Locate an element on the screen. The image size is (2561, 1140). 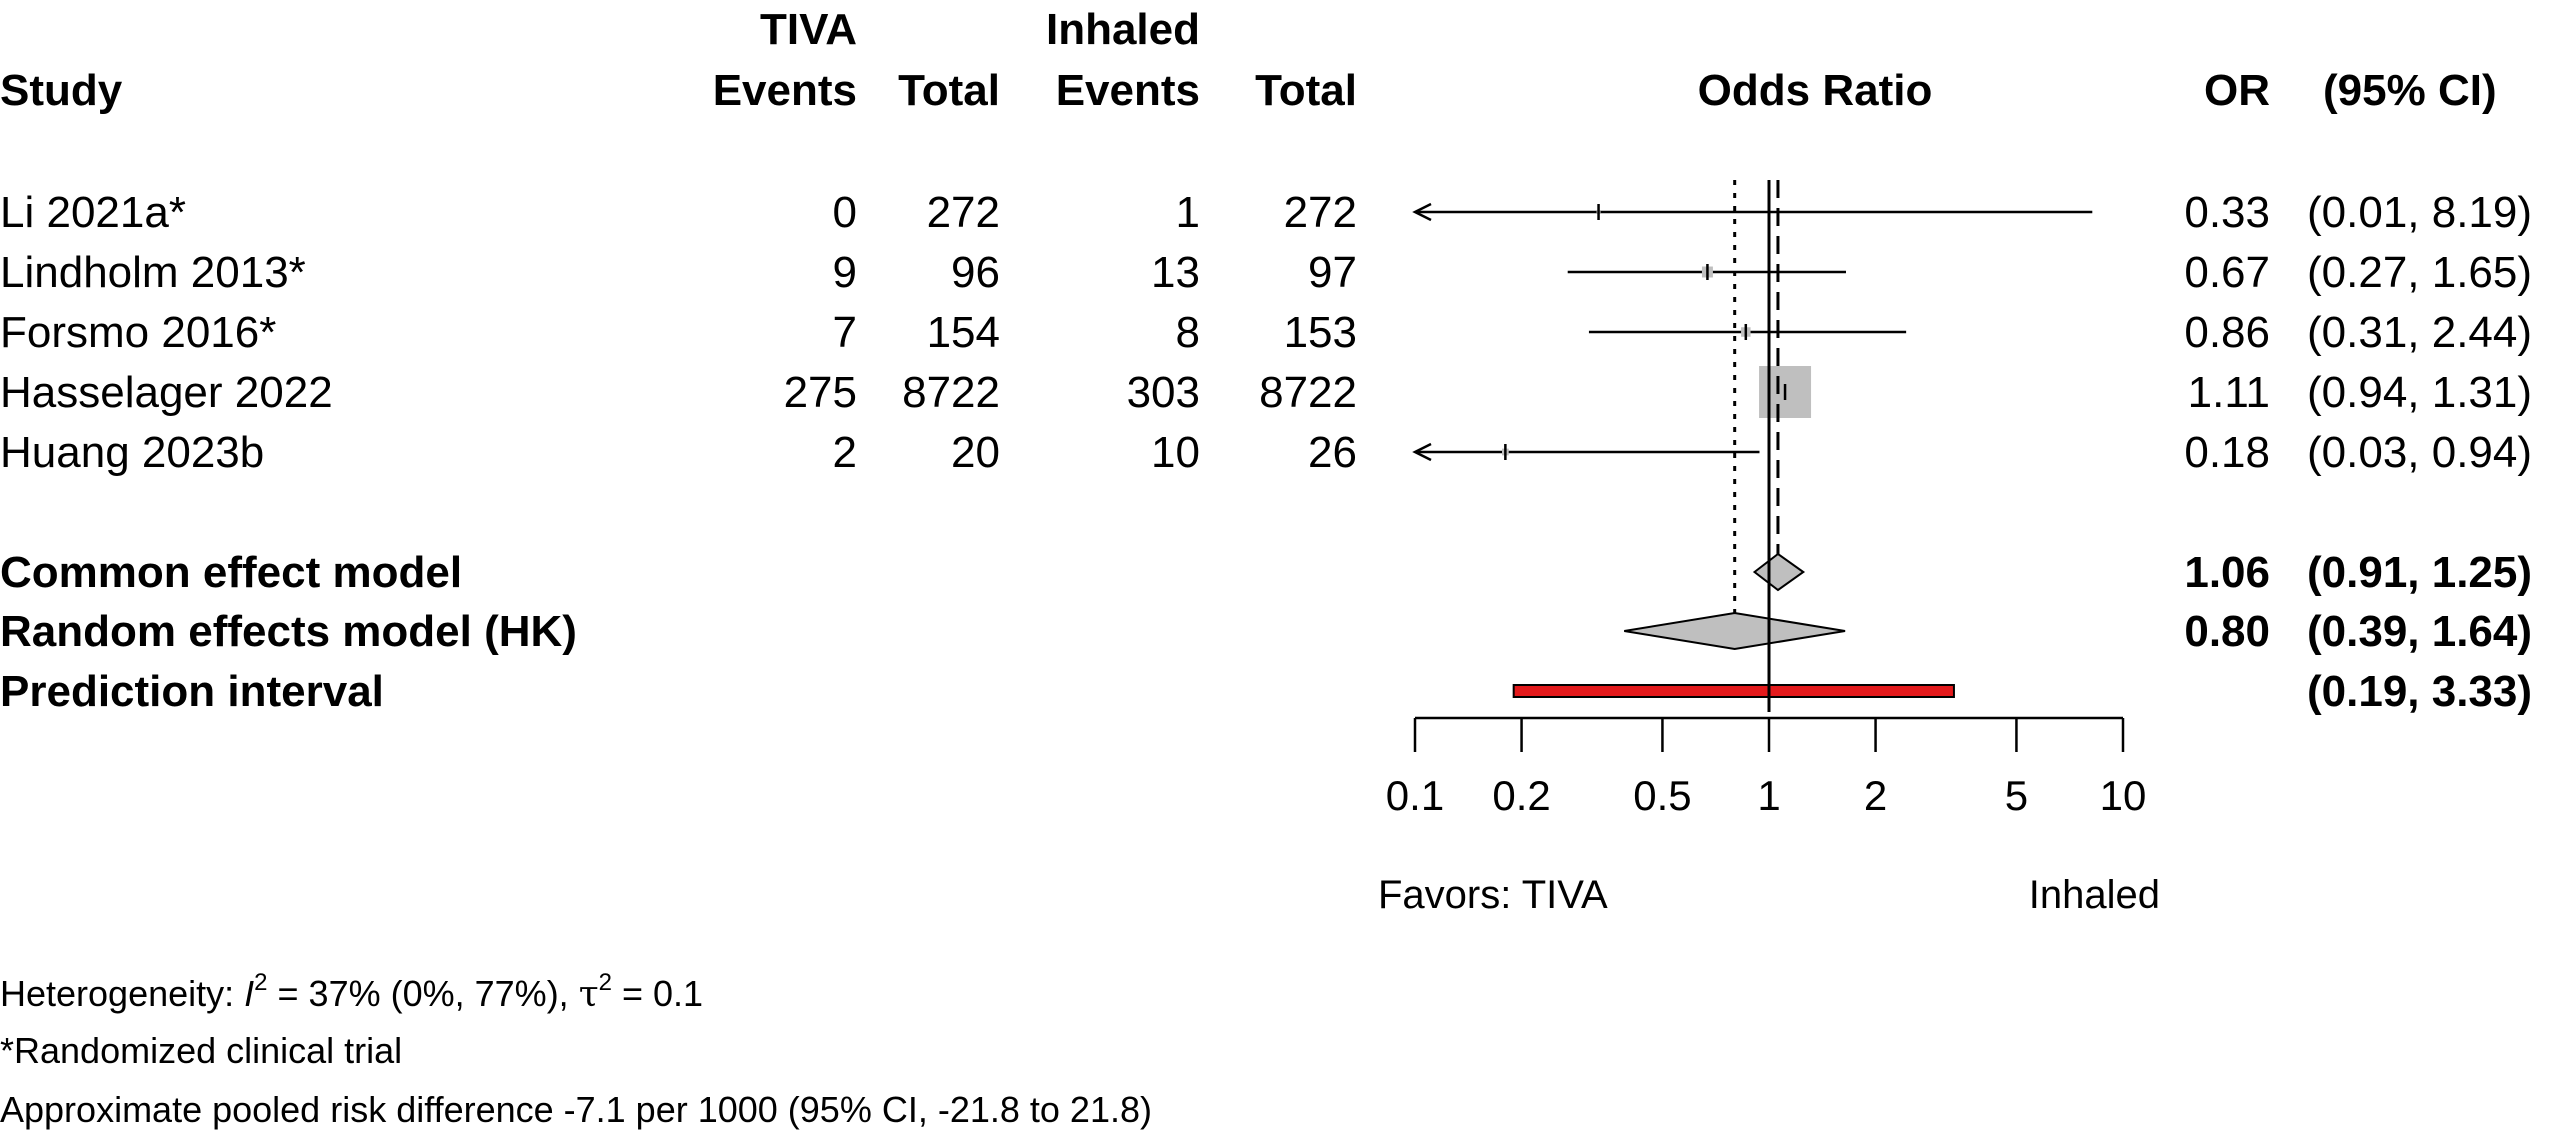
header-inhaled: Inhaled is located at coordinates (1123, 29).